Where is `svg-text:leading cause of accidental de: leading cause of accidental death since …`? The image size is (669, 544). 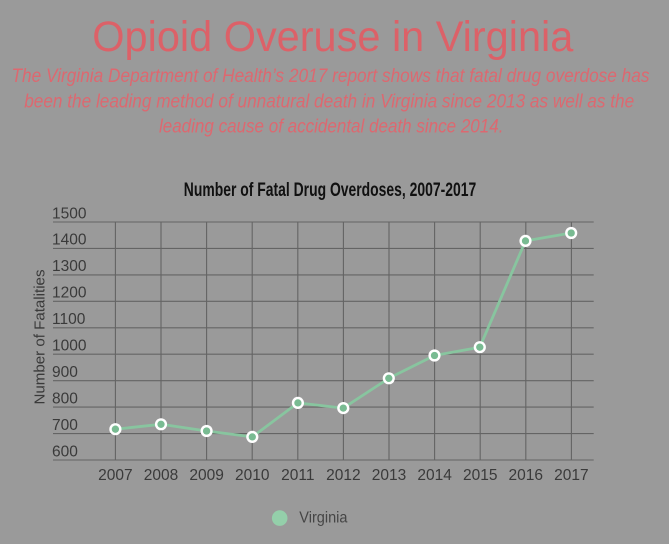
svg-text:leading cause of accidental de: leading cause of accidental death since … is located at coordinates (331, 127).